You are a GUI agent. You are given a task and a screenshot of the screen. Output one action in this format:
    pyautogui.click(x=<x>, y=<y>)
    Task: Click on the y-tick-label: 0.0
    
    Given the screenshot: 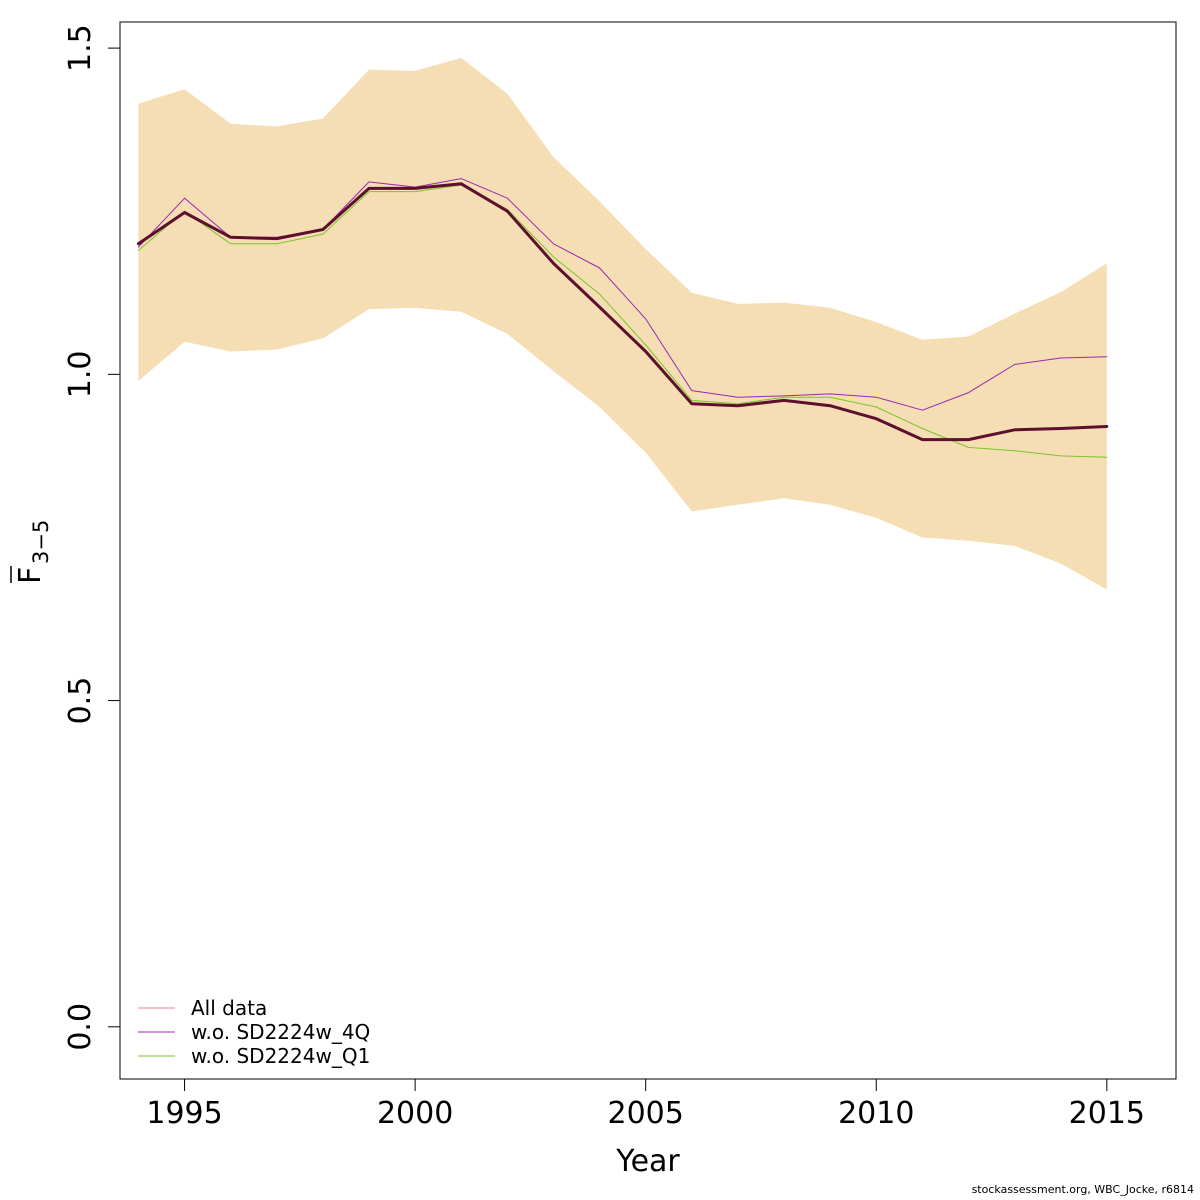 What is the action you would take?
    pyautogui.click(x=80, y=1027)
    